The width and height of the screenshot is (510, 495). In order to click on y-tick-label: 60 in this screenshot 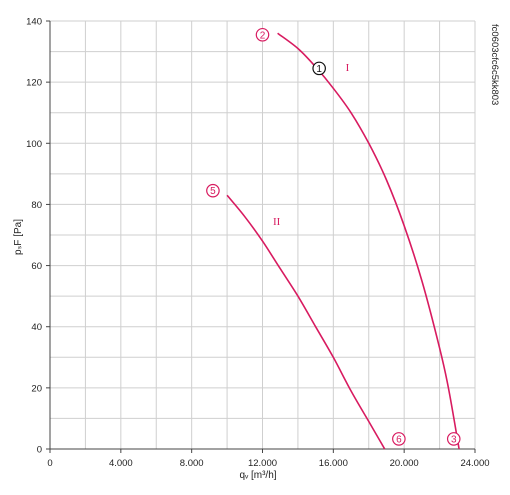, I will do `click(36, 266)`.